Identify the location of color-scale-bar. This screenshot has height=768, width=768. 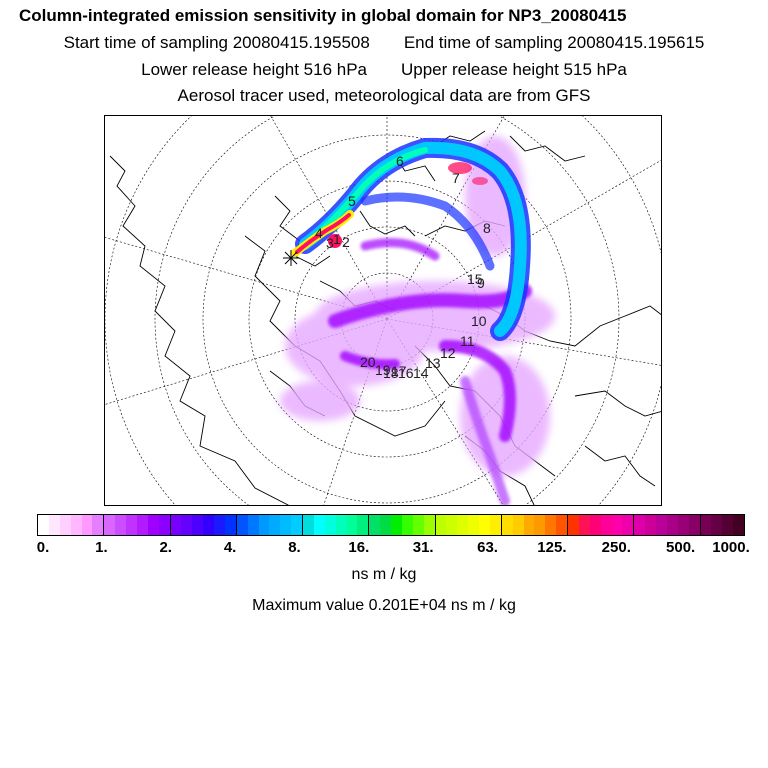
(391, 525).